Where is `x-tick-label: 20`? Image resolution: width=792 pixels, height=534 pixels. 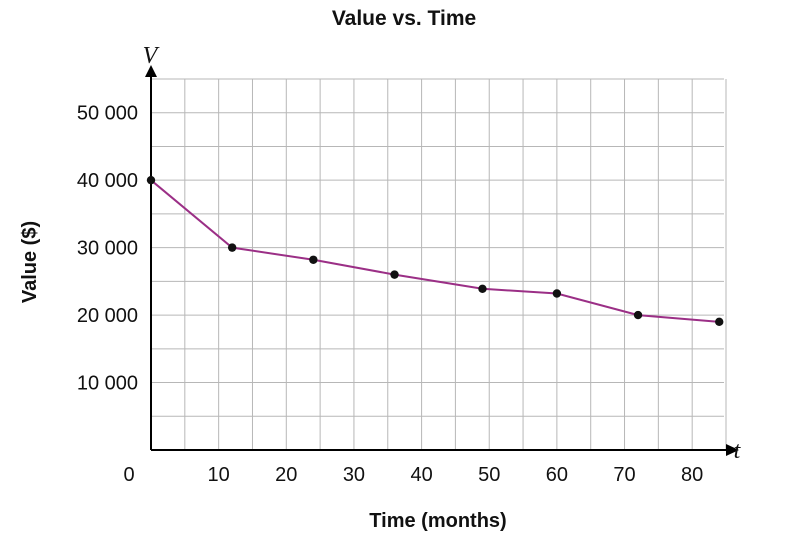 x-tick-label: 20 is located at coordinates (286, 475).